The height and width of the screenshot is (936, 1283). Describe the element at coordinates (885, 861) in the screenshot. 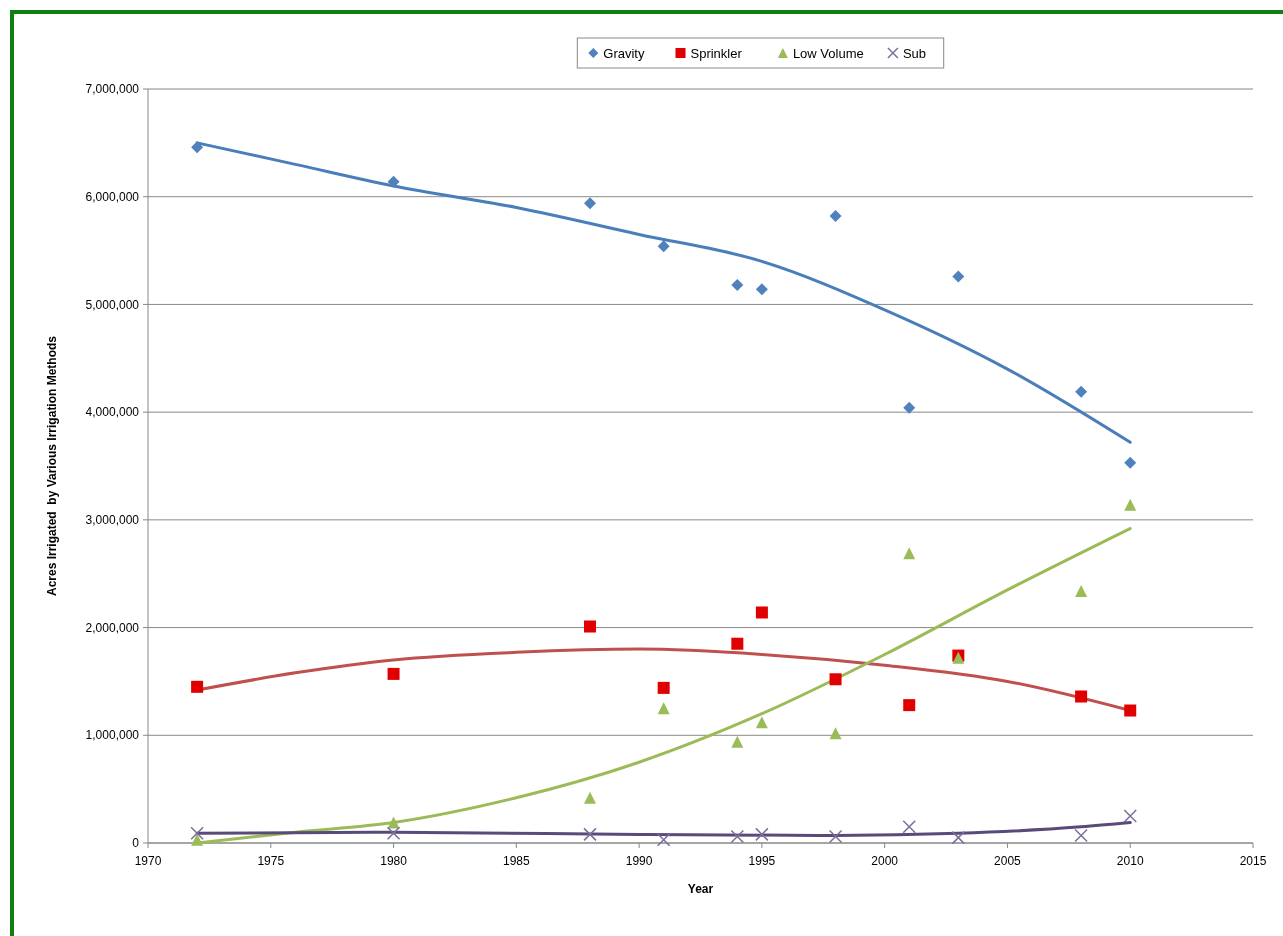

I see `x-tick-label: 2000` at that location.